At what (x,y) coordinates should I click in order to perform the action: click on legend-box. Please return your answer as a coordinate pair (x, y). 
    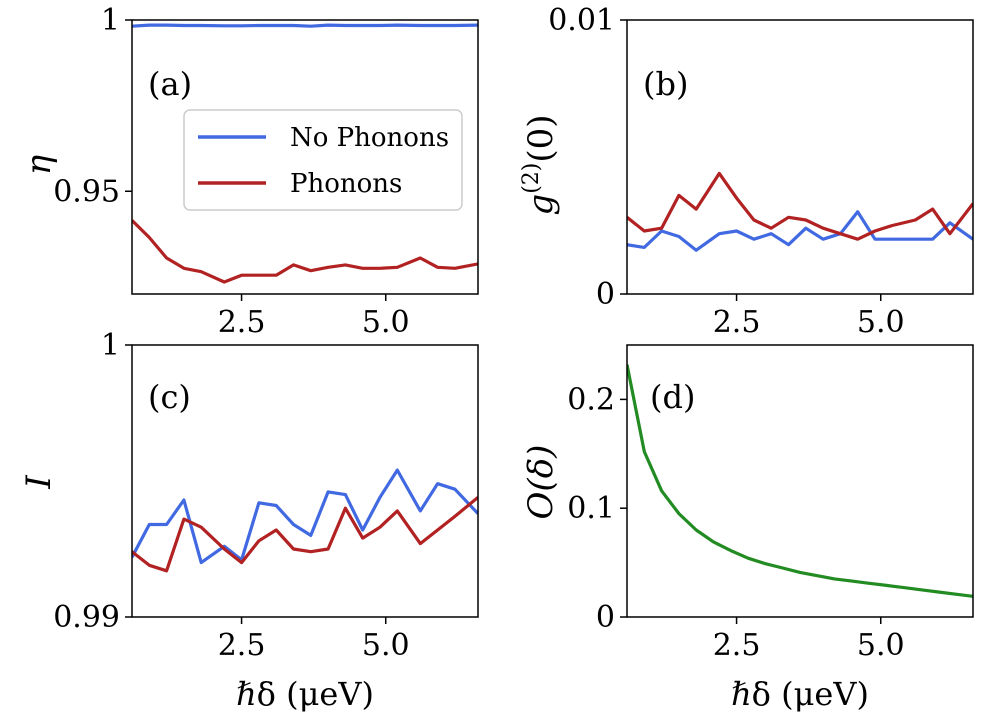
    Looking at the image, I should click on (323, 160).